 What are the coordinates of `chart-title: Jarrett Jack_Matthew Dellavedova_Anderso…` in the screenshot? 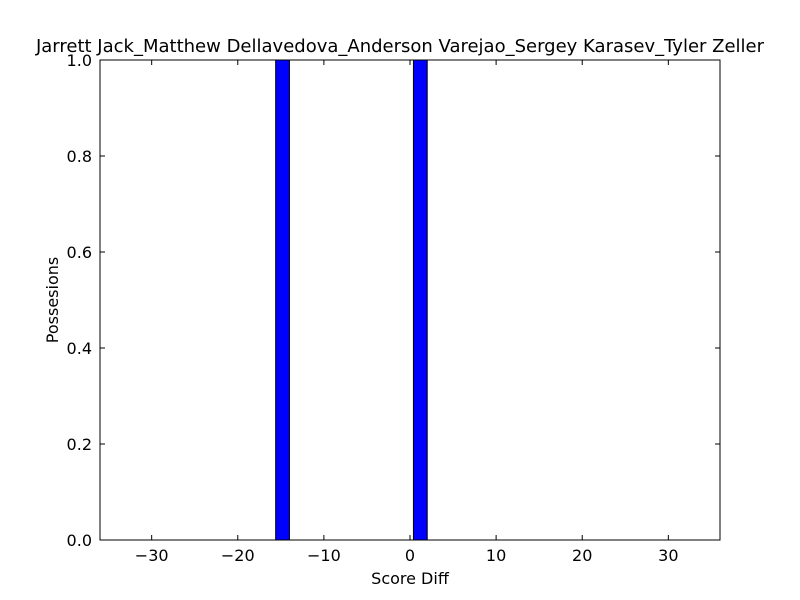 It's located at (400, 46).